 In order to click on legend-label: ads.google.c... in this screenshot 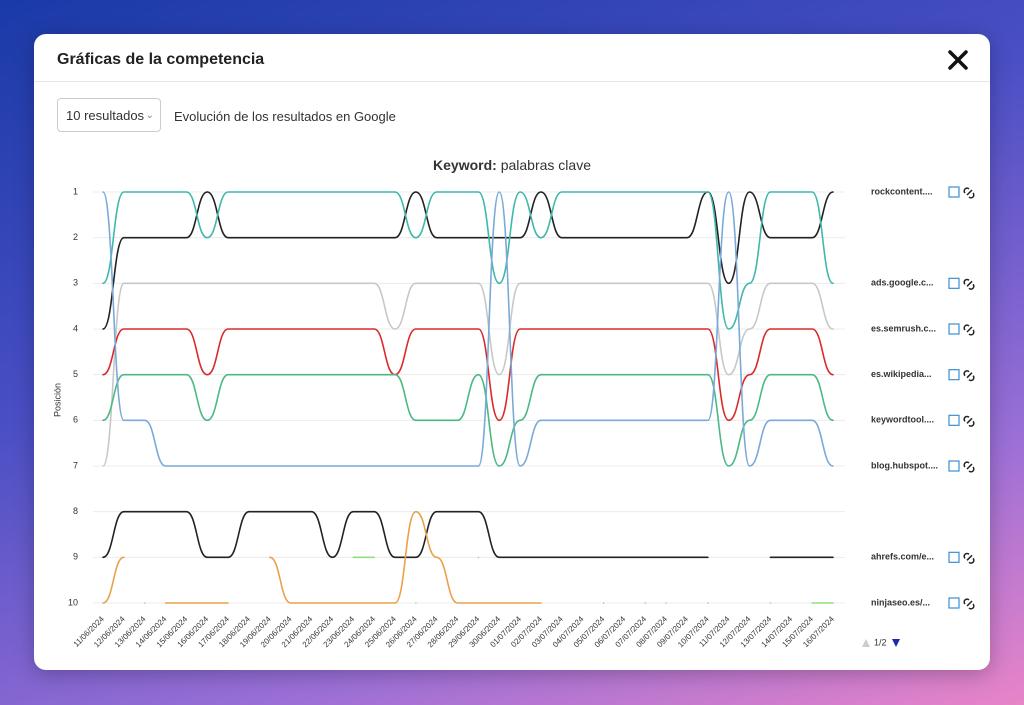, I will do `click(902, 283)`.